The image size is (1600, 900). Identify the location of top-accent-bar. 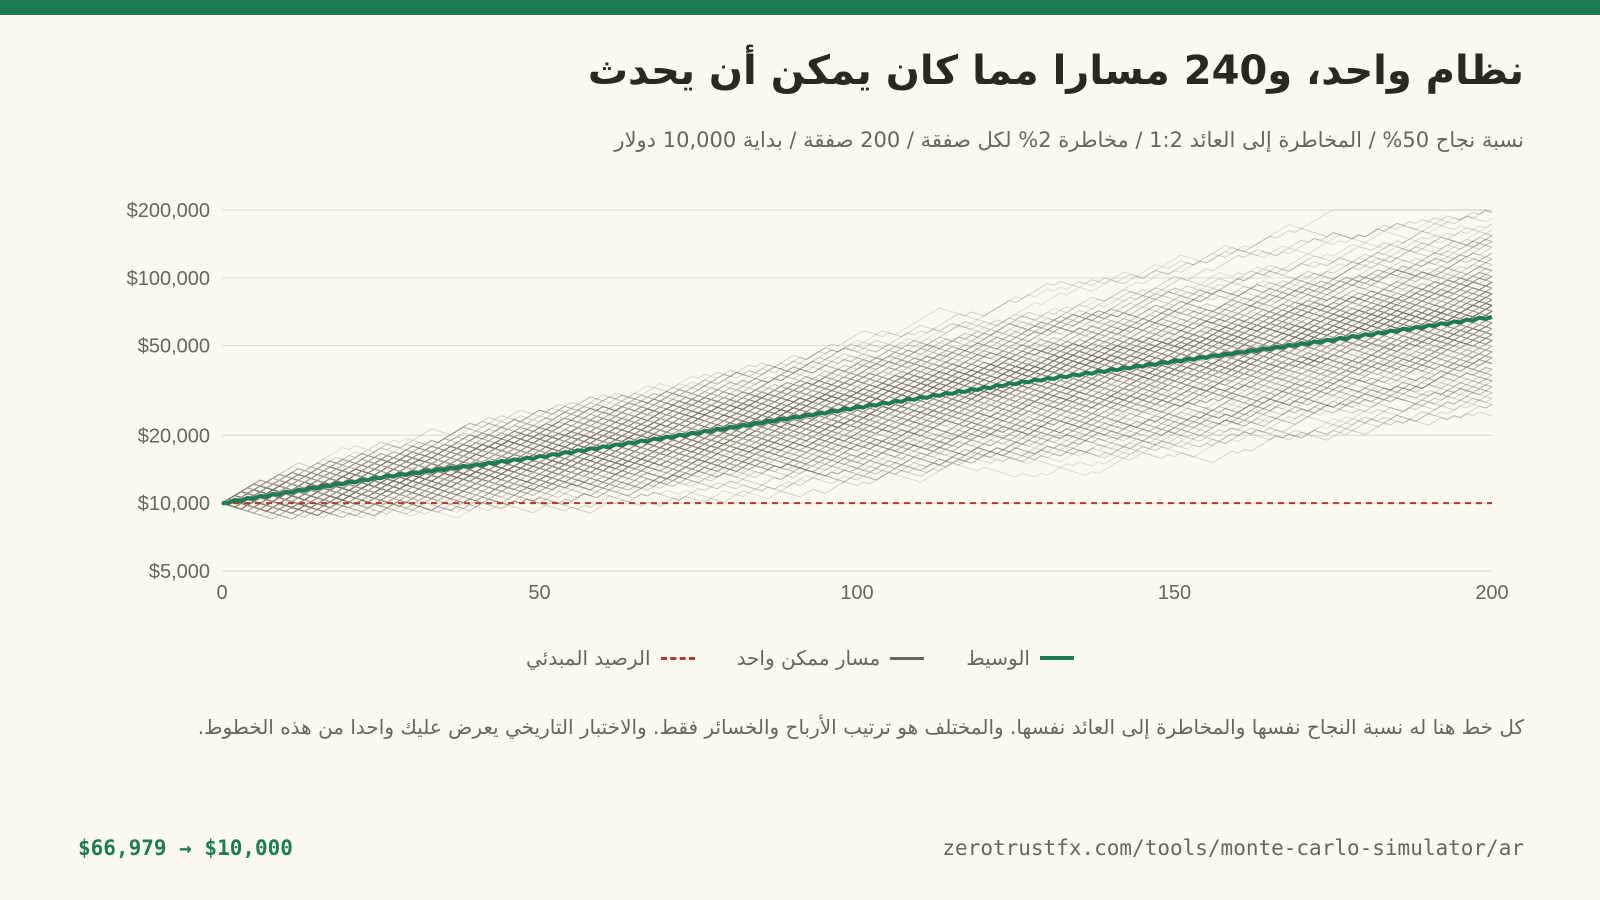
(800, 7).